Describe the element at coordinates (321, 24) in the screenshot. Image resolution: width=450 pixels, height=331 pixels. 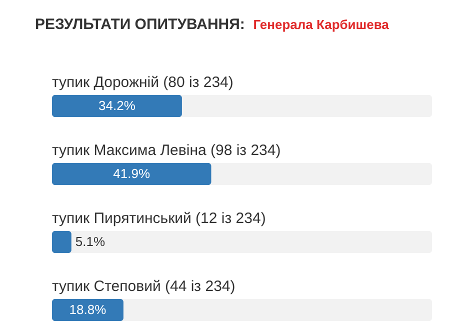
I see `chart-subtitle: Генерала Карбишева` at that location.